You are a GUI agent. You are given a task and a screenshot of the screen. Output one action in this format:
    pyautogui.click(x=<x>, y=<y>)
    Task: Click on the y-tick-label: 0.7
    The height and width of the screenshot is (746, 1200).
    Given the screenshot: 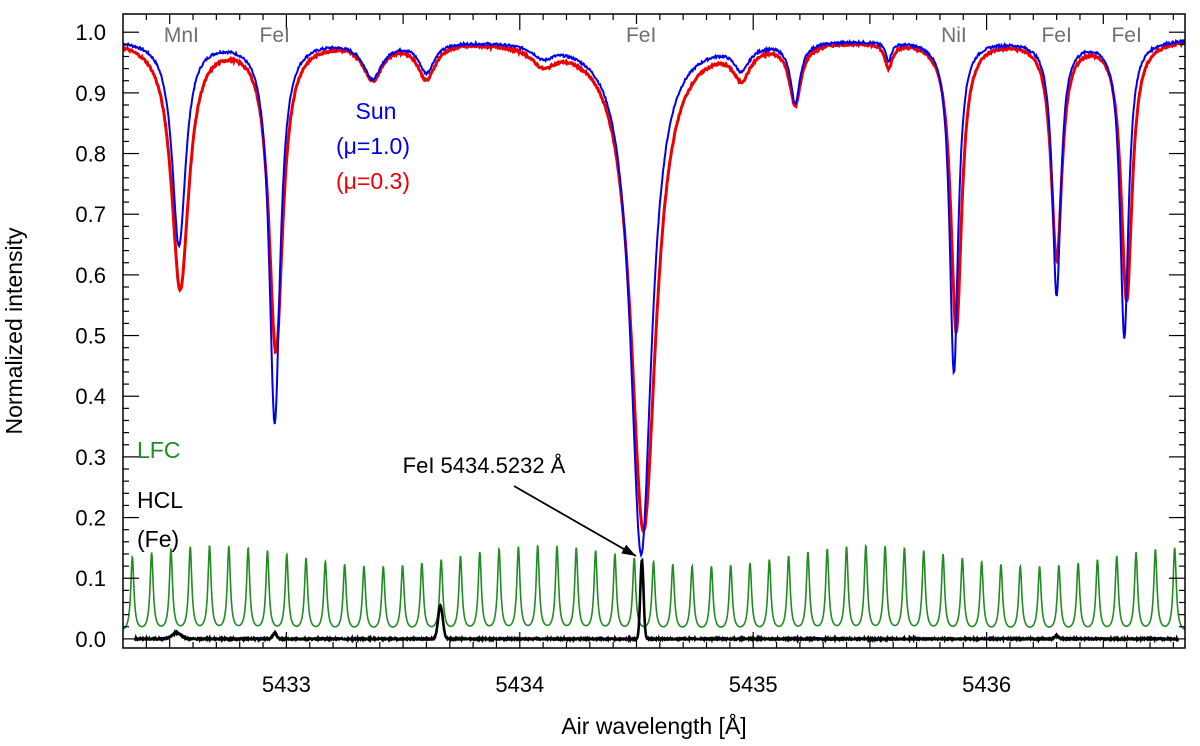 What is the action you would take?
    pyautogui.click(x=90, y=214)
    